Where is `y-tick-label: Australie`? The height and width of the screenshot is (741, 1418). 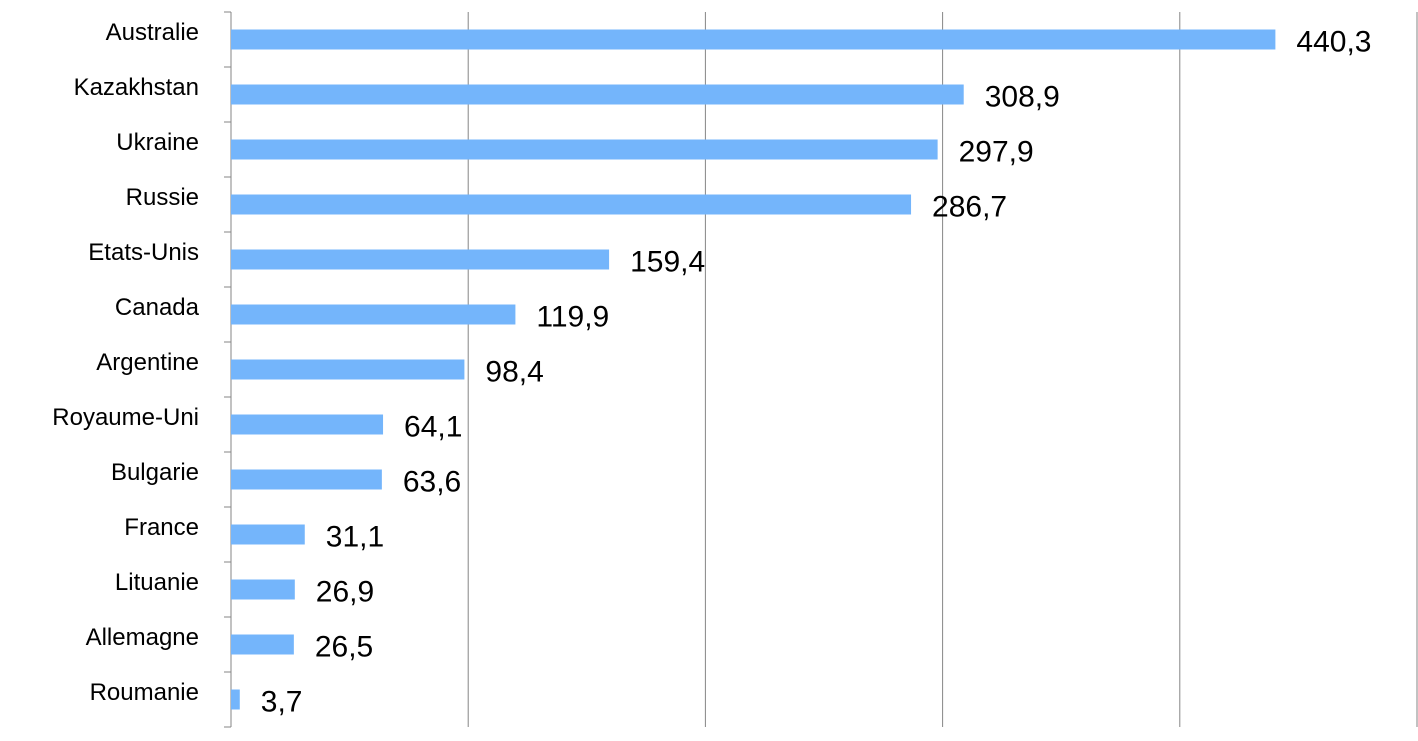 y-tick-label: Australie is located at coordinates (152, 32).